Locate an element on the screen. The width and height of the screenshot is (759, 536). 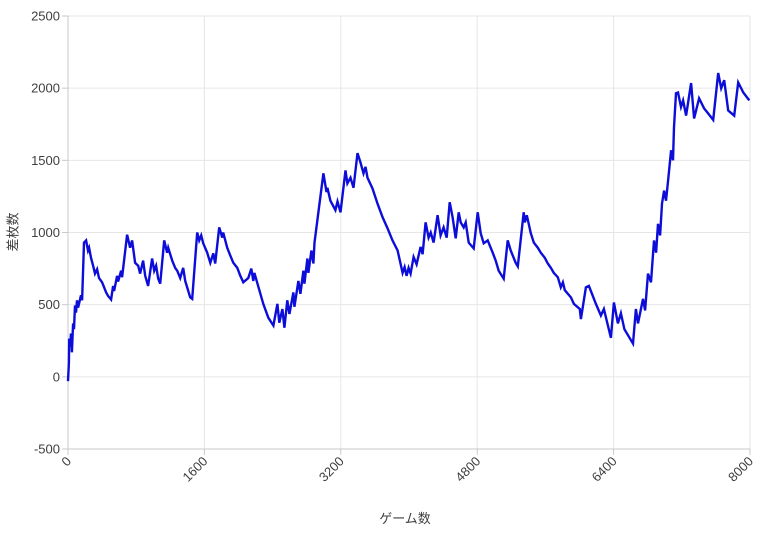
x-tick-label: 3200 is located at coordinates (331, 469).